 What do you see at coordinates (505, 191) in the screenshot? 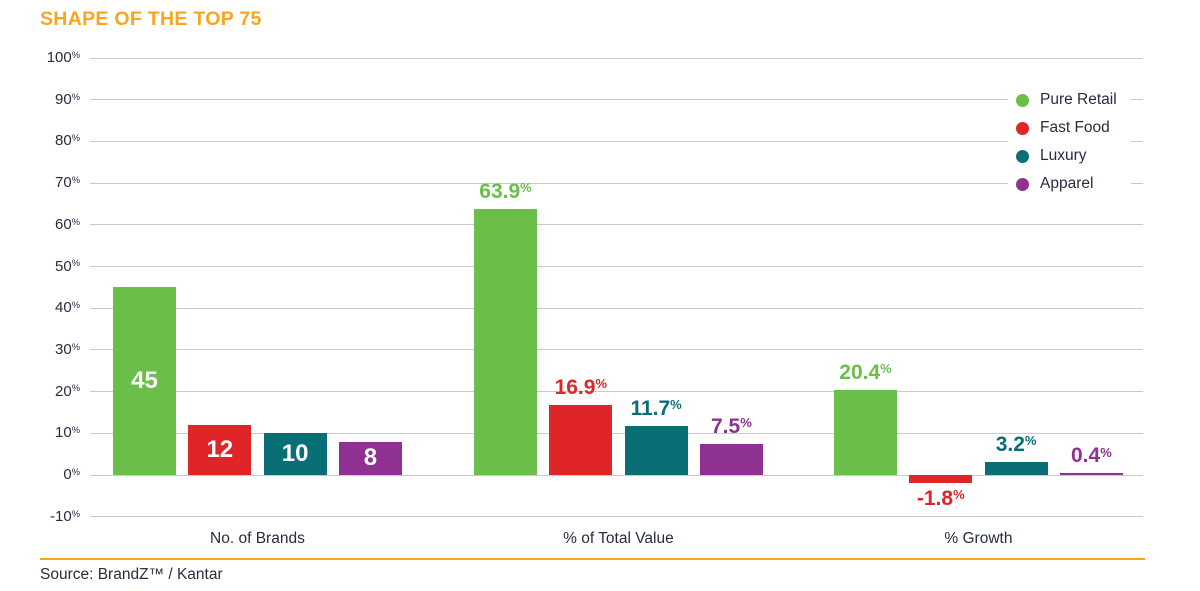
I see `bar-value-label: 63.9%` at bounding box center [505, 191].